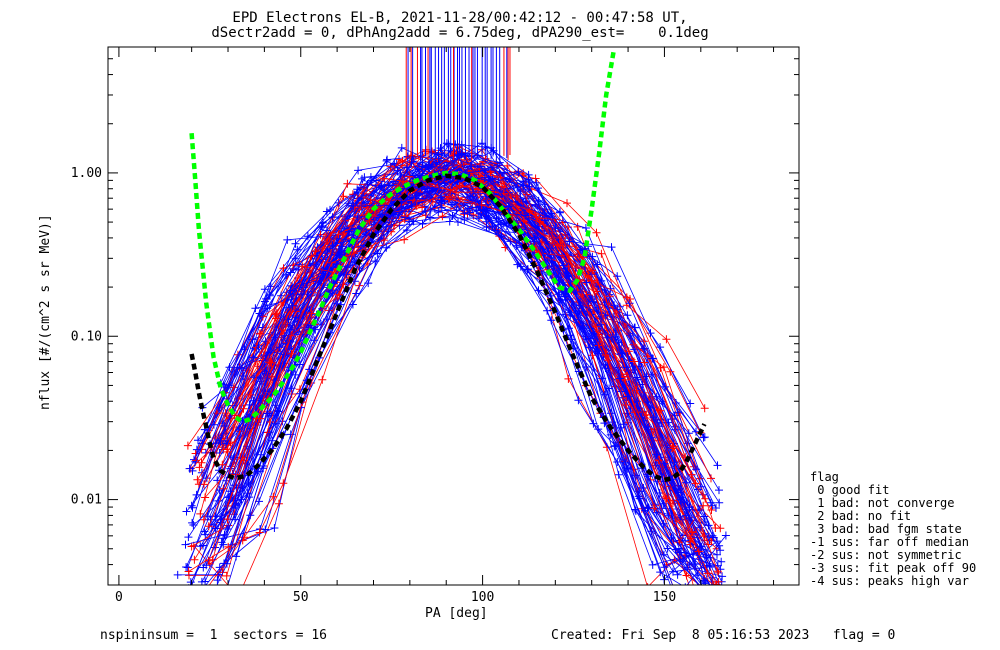 This screenshot has width=1000, height=650. What do you see at coordinates (882, 503) in the screenshot?
I see `legend-entry: 1 bad: not converge` at bounding box center [882, 503].